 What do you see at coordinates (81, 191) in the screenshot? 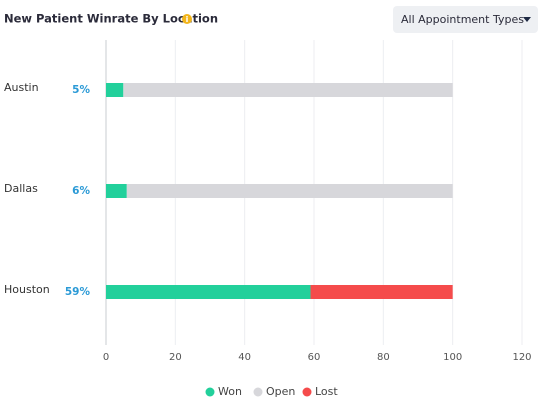
I see `value-label: 6%` at bounding box center [81, 191].